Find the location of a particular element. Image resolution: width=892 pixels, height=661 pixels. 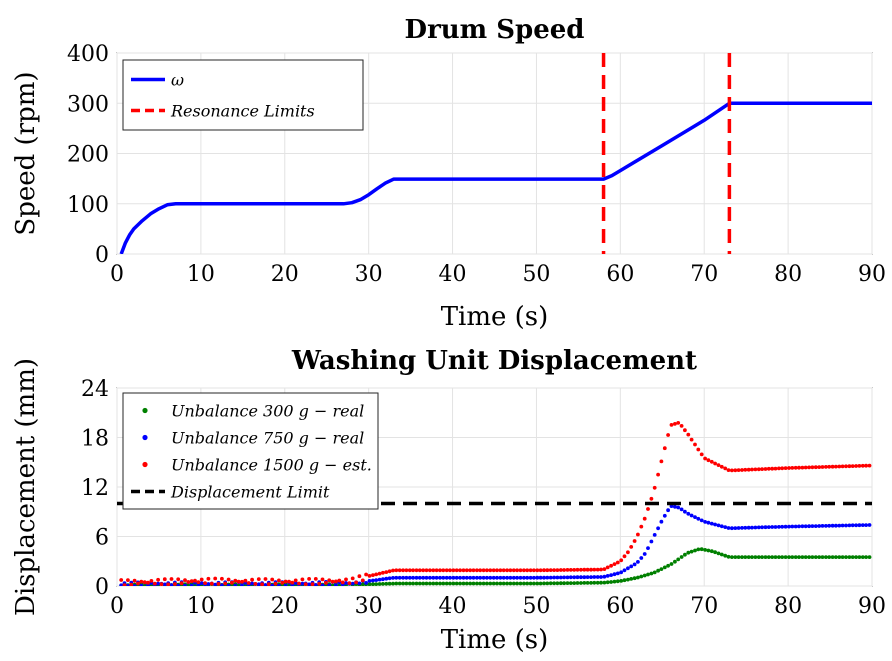

x-tick-label: 60 is located at coordinates (620, 274).